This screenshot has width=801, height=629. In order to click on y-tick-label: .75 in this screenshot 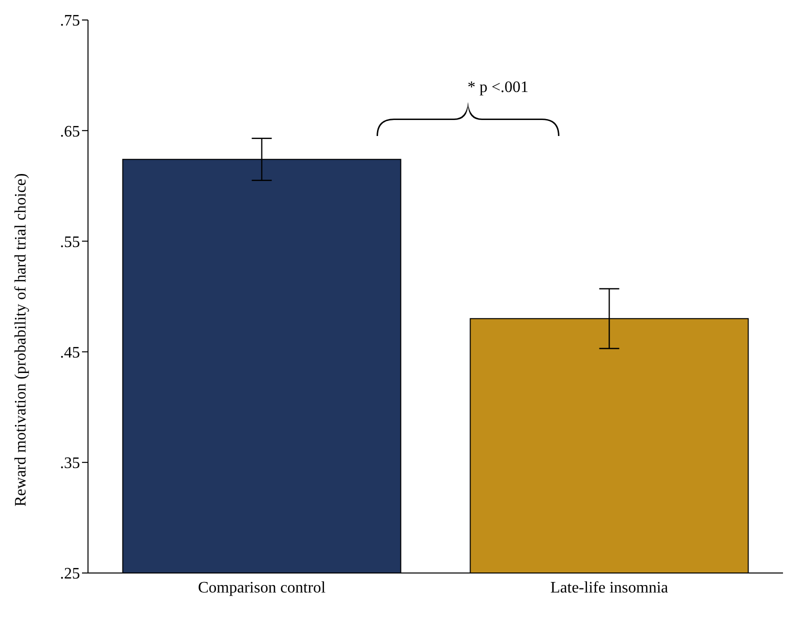, I will do `click(70, 21)`.